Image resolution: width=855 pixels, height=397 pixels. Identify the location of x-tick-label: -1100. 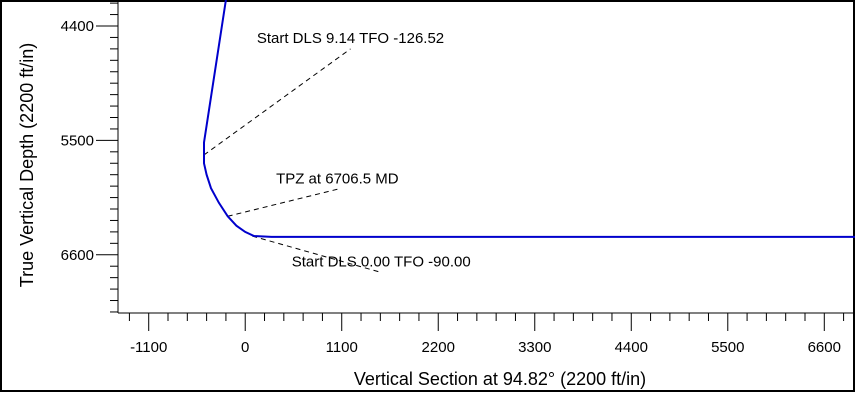
(148, 347).